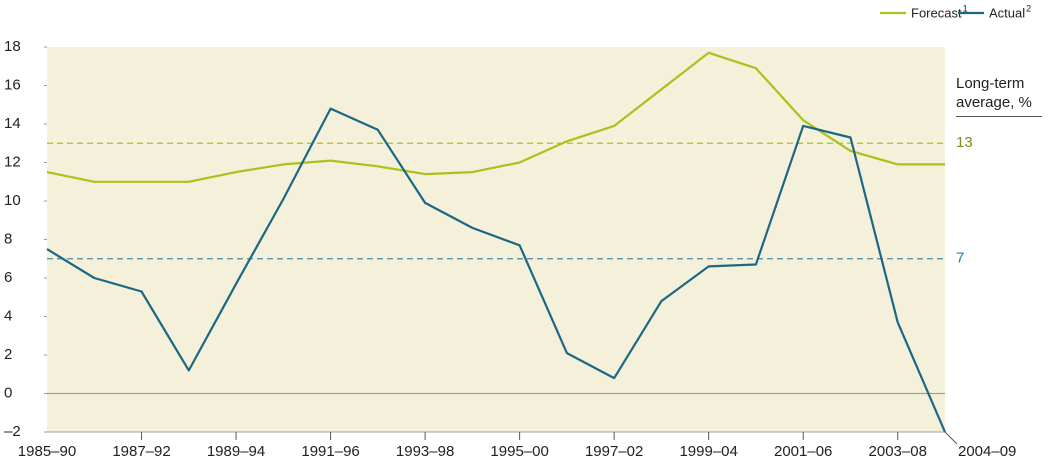 This screenshot has width=1057, height=468. Describe the element at coordinates (425, 451) in the screenshot. I see `x-tick-label: 1993–98` at that location.